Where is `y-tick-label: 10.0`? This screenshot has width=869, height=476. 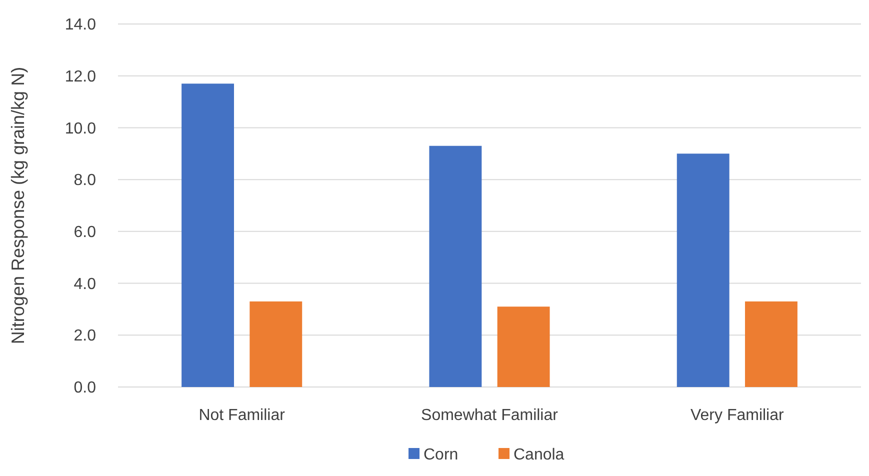 y-tick-label: 10.0 is located at coordinates (80, 129).